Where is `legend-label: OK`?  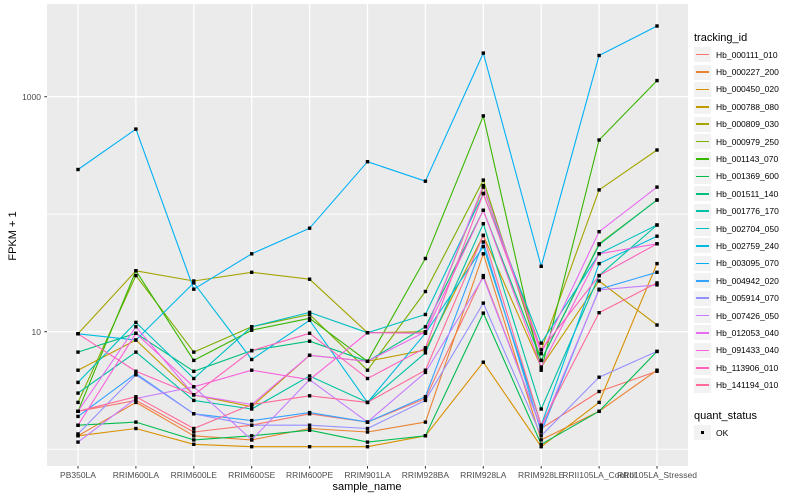 legend-label: OK is located at coordinates (722, 432).